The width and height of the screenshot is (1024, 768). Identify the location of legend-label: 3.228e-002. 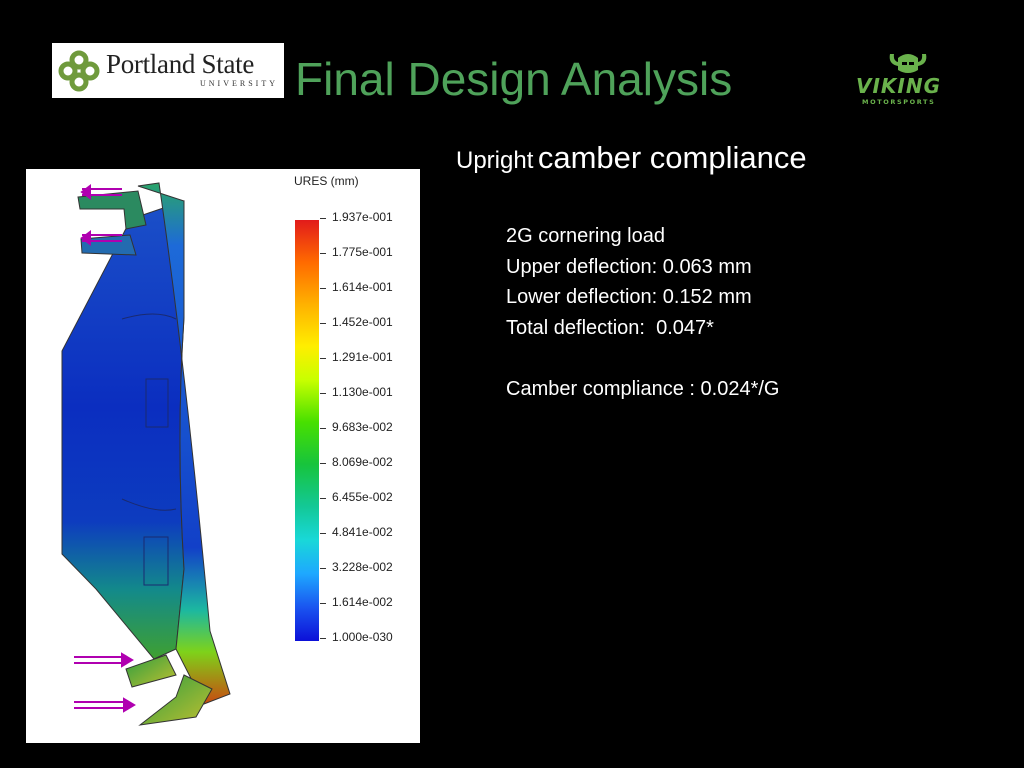
(362, 567).